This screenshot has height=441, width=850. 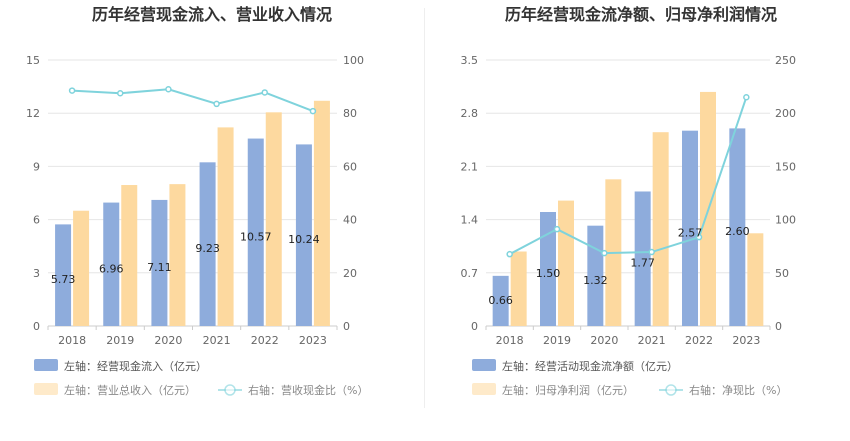 I want to click on legend-label: 右轴：净现比（%）, so click(x=738, y=390).